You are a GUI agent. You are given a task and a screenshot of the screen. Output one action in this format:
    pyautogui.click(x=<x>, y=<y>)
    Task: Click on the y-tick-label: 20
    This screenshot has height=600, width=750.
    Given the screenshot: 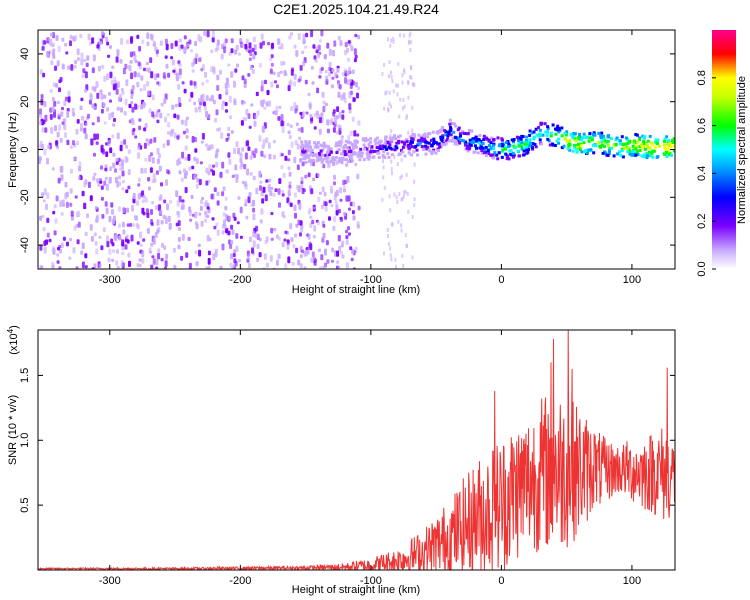 What is the action you would take?
    pyautogui.click(x=25, y=102)
    